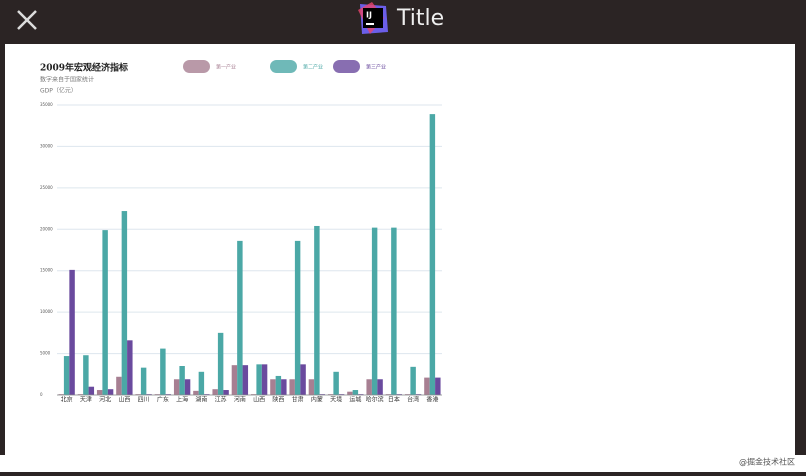 This screenshot has width=806, height=476. Describe the element at coordinates (420, 18) in the screenshot. I see `window-title: Title` at that location.